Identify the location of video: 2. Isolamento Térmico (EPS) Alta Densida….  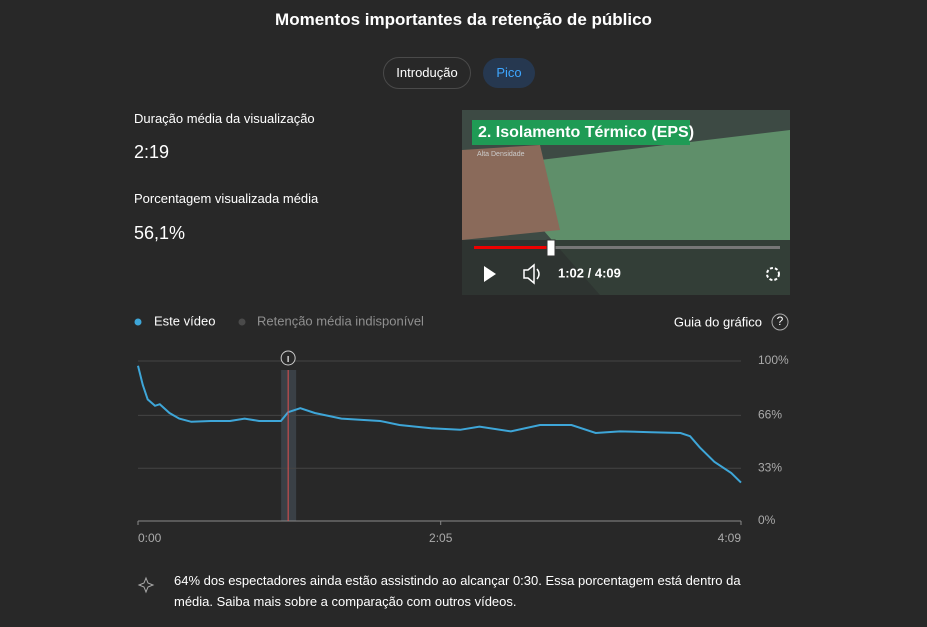
(626, 202).